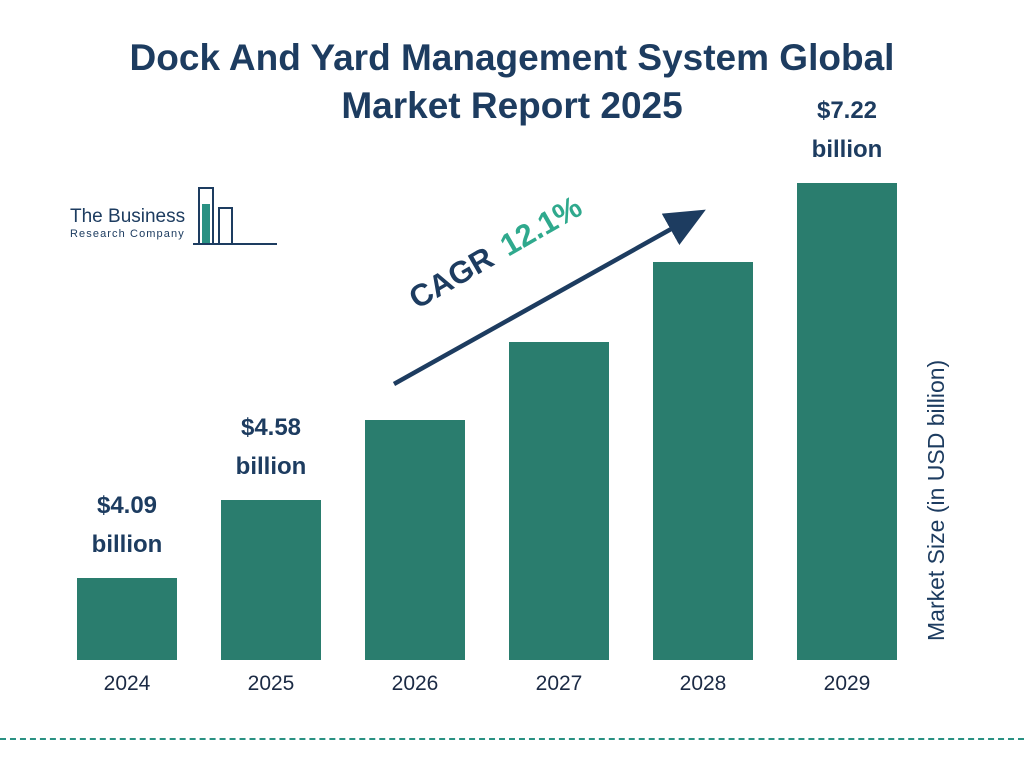  Describe the element at coordinates (127, 683) in the screenshot. I see `x-axis-label-2024: 2024` at that location.